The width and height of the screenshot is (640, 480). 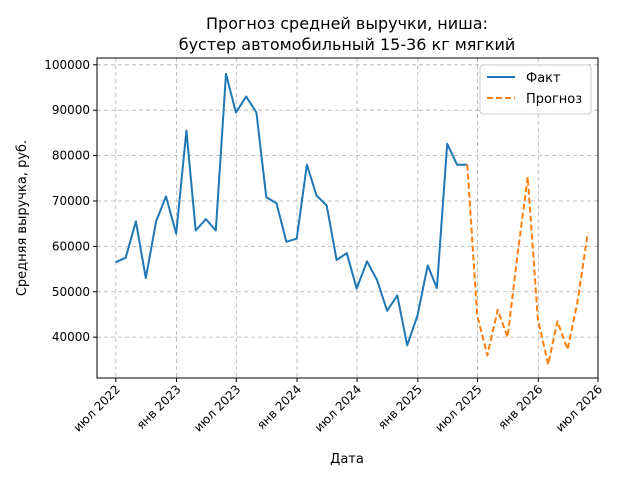 What do you see at coordinates (22, 218) in the screenshot?
I see `y-axis-title: Средняя выручка, руб.` at bounding box center [22, 218].